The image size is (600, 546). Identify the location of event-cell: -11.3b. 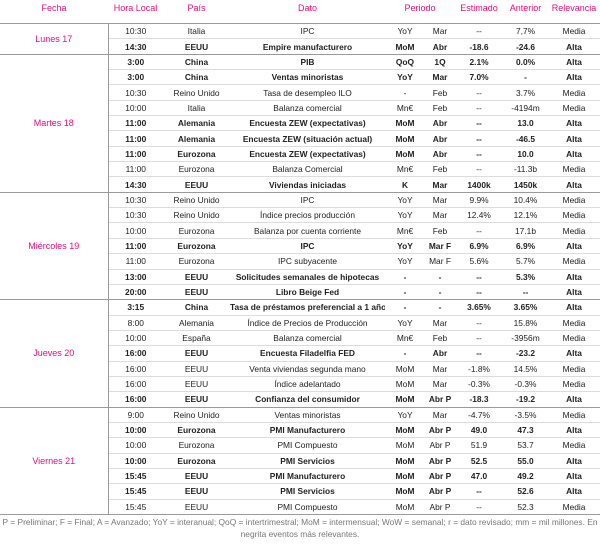
(525, 169).